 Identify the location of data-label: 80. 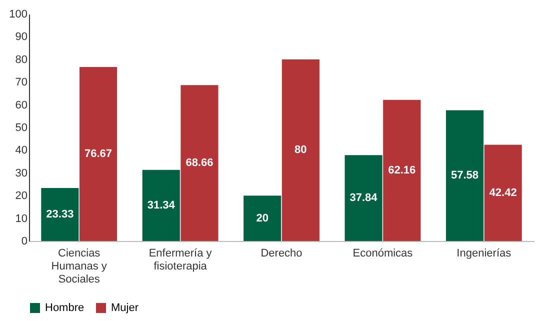
(300, 150).